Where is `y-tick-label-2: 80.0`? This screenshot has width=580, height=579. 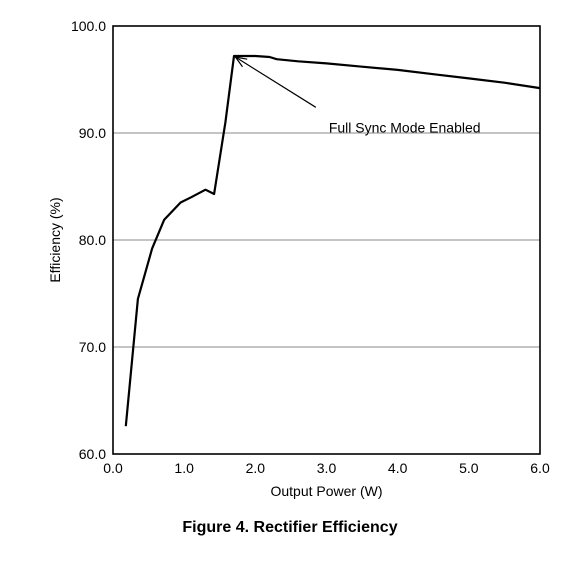
y-tick-label-2: 80.0 is located at coordinates (92, 240).